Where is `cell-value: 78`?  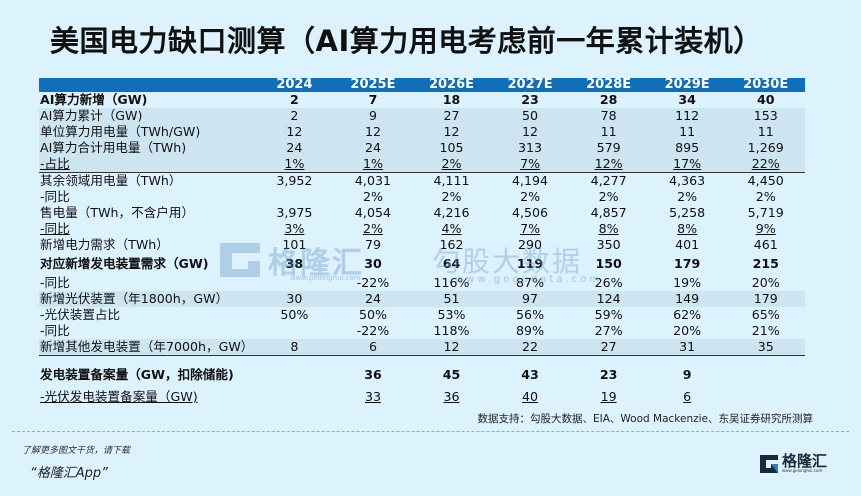 cell-value: 78 is located at coordinates (608, 115).